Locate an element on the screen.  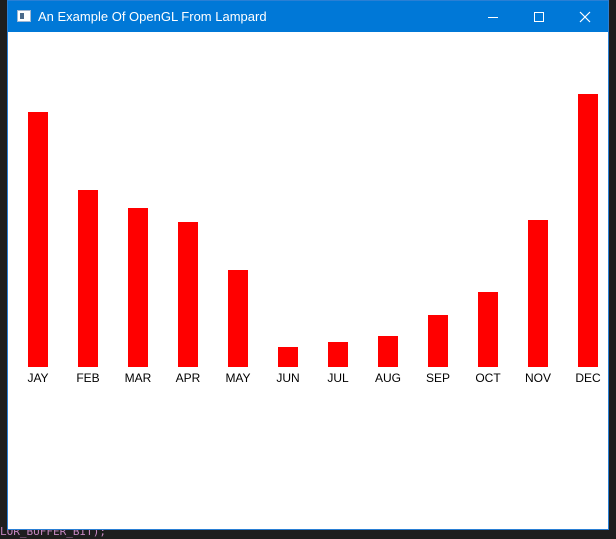
close-button is located at coordinates (585, 16).